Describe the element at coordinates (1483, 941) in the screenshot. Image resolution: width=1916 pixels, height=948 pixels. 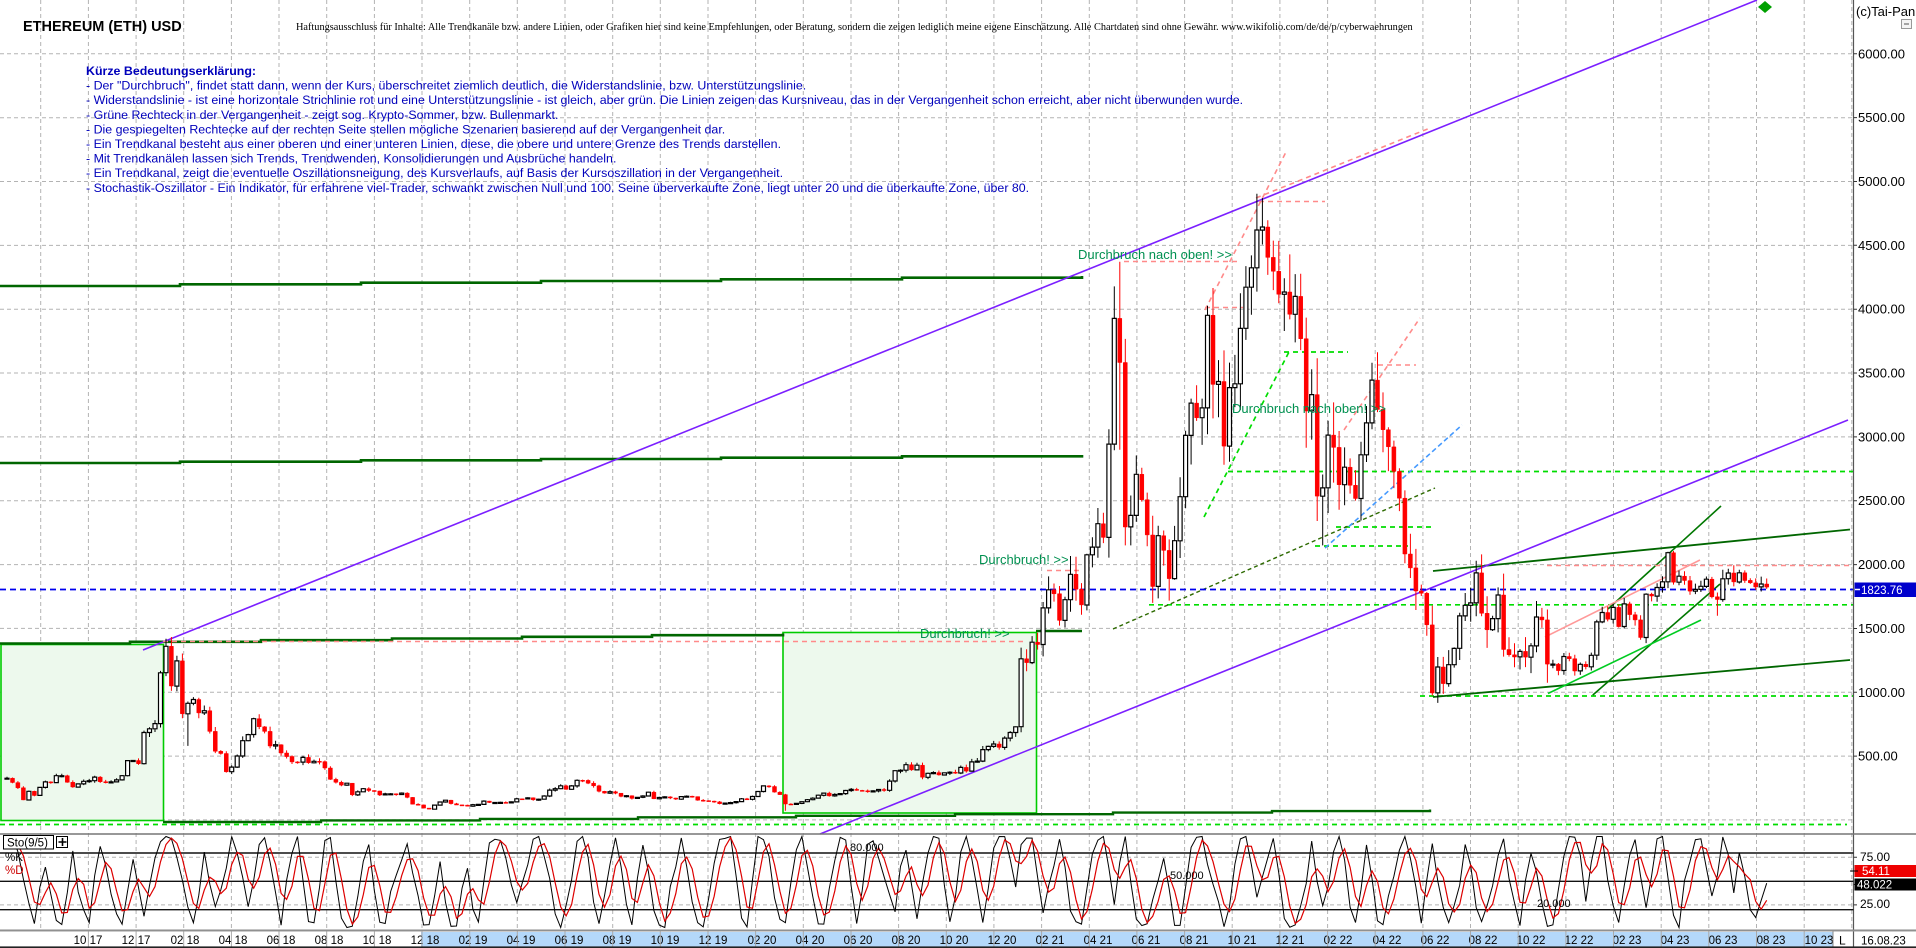
I see `svg-text: 08 22` at that location.